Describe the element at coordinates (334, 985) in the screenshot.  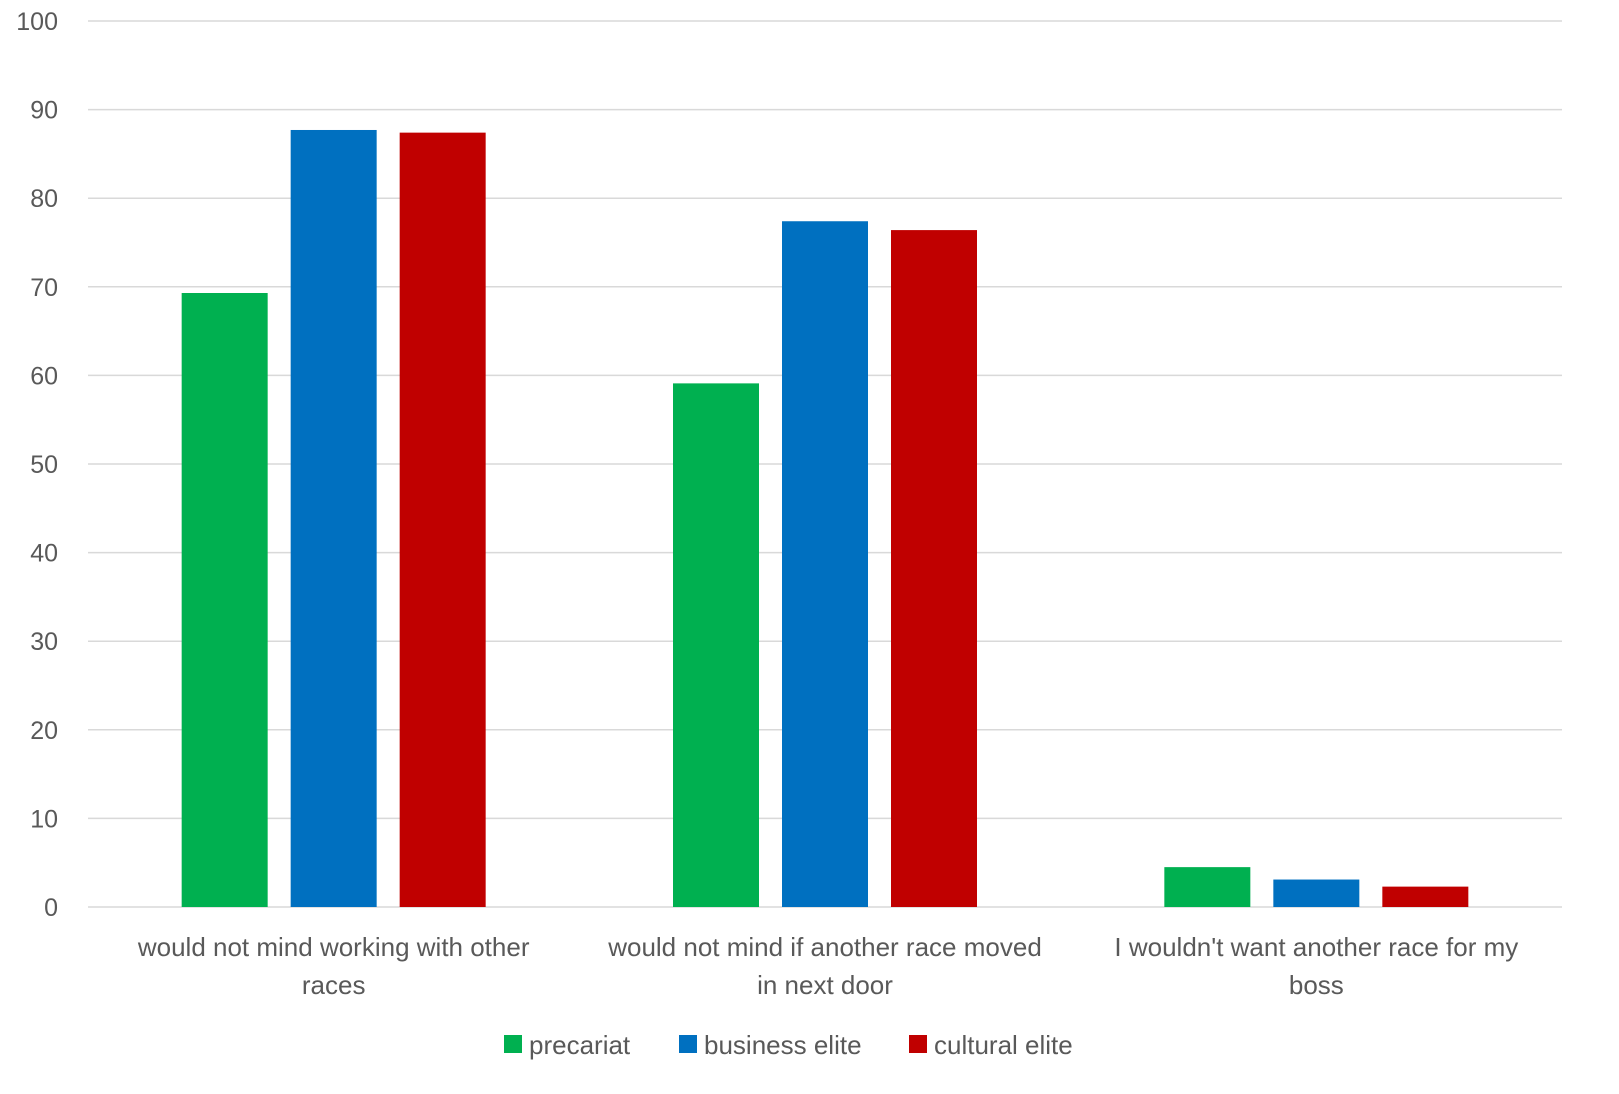
I see `category-label: races` at that location.